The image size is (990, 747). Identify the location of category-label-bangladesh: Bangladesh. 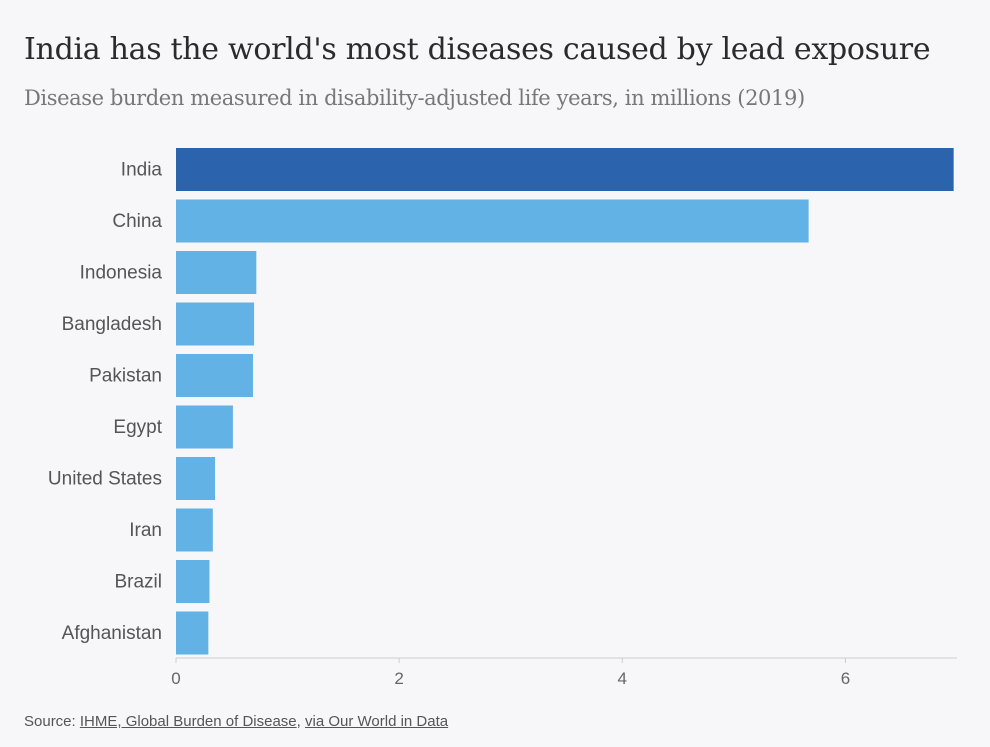
(112, 324).